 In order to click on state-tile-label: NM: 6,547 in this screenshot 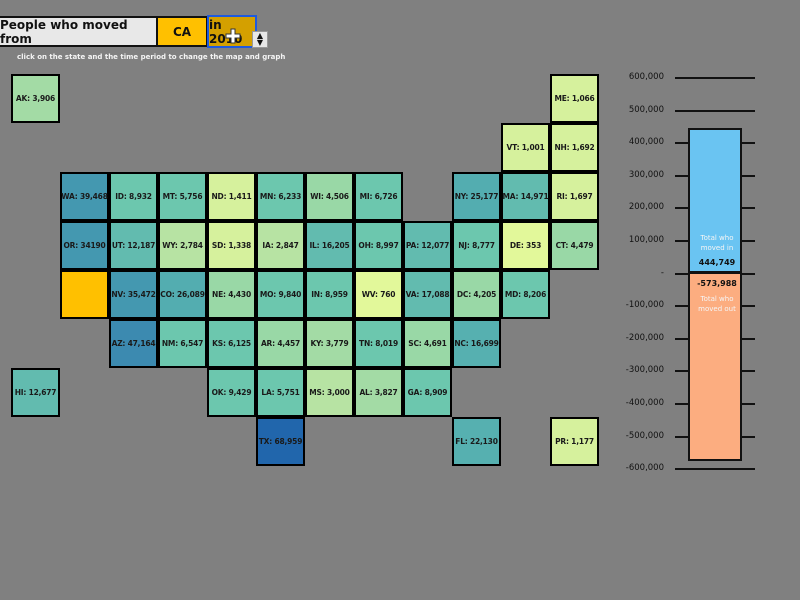, I will do `click(182, 343)`.